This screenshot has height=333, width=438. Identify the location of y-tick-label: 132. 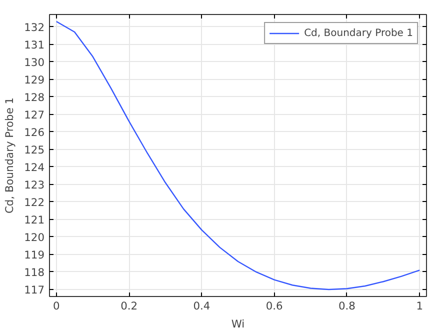
(34, 27).